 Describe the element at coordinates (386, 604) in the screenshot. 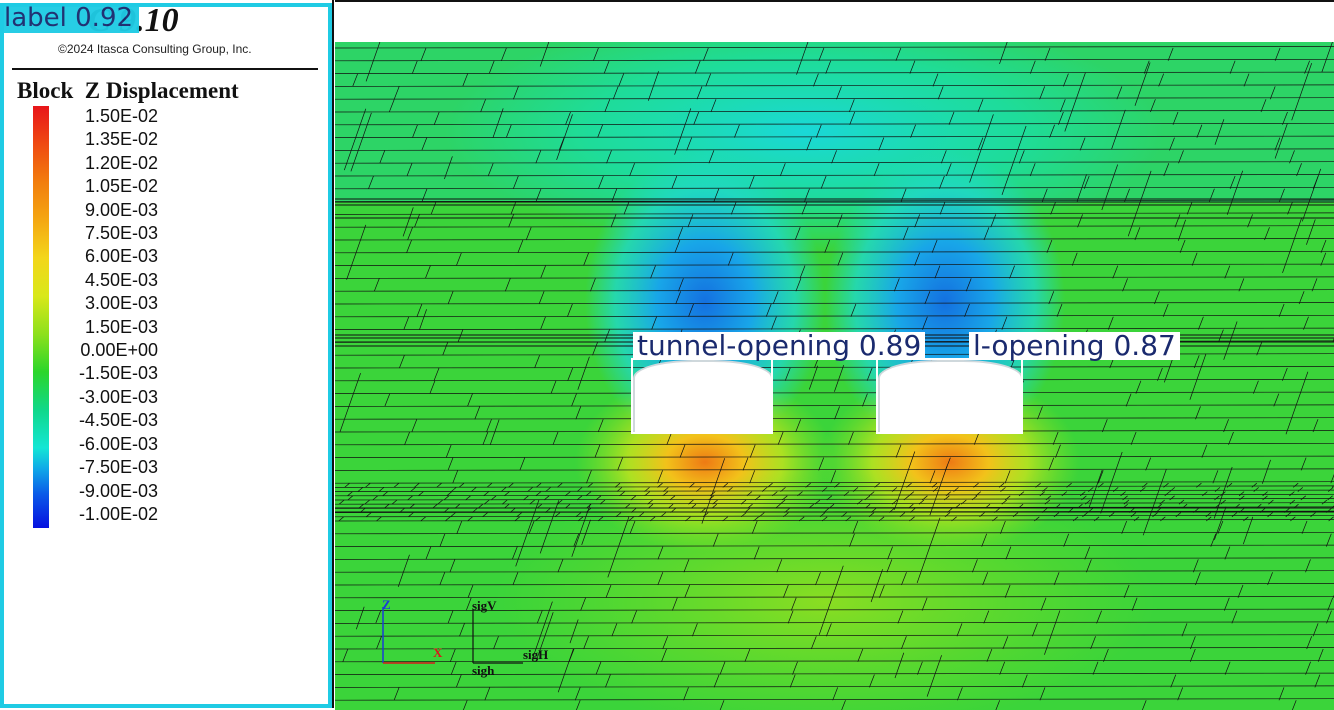

I see `axis-label-z: Z` at that location.